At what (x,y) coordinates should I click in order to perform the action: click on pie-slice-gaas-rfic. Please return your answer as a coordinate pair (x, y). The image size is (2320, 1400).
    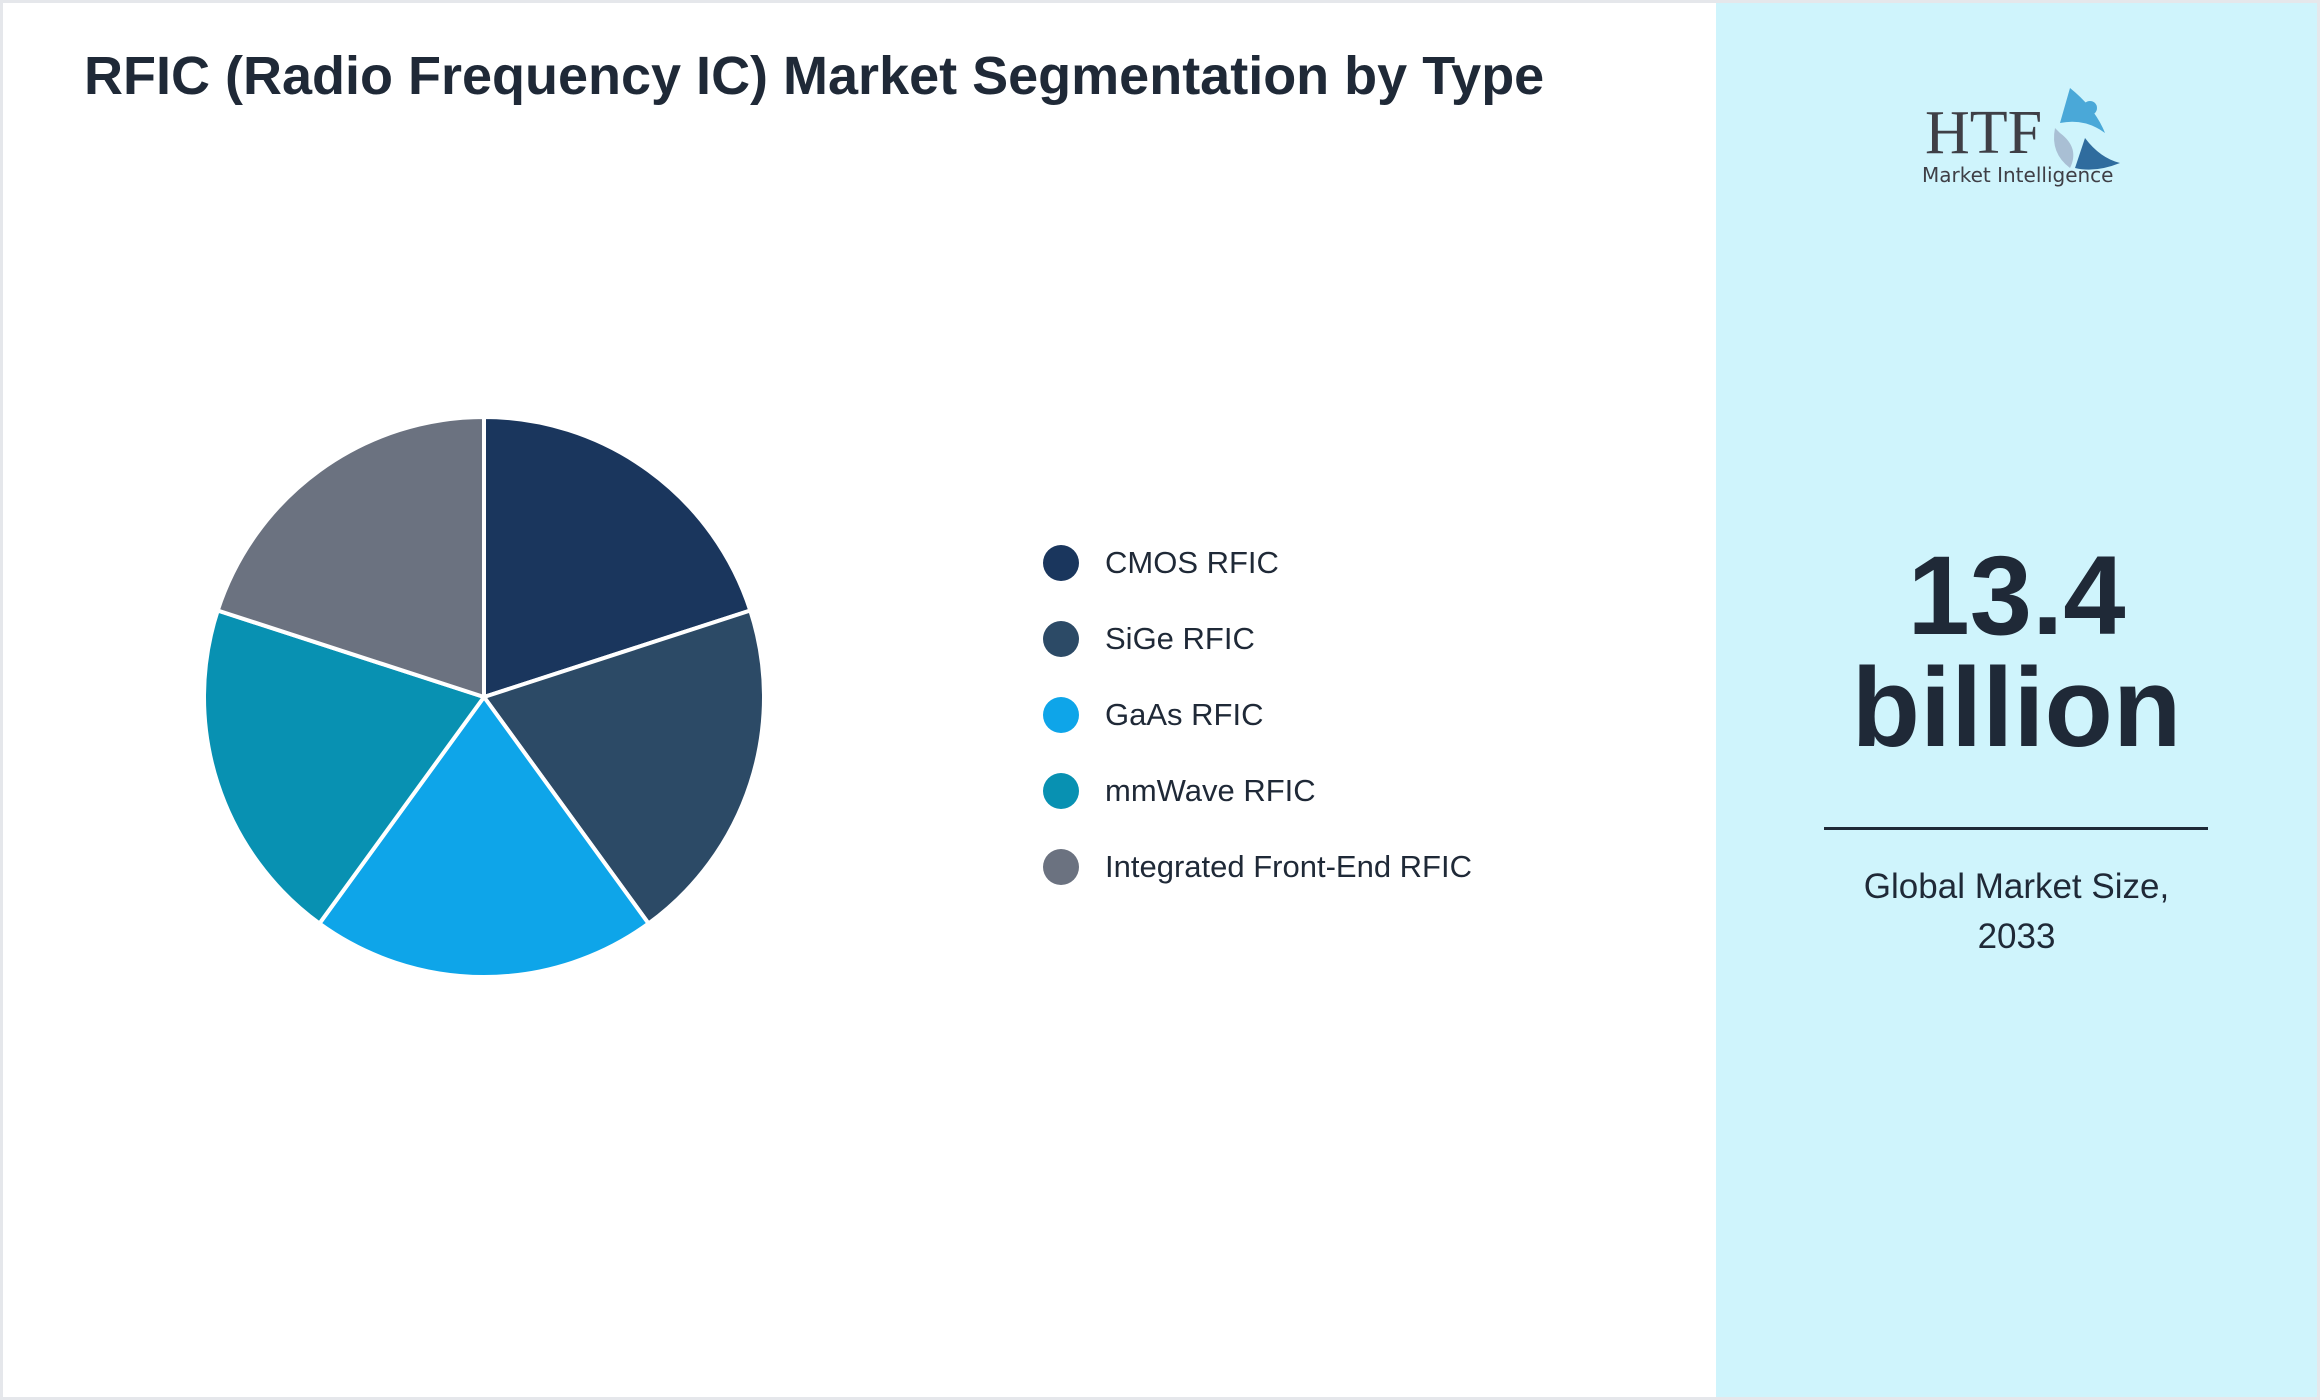
    Looking at the image, I should click on (484, 836).